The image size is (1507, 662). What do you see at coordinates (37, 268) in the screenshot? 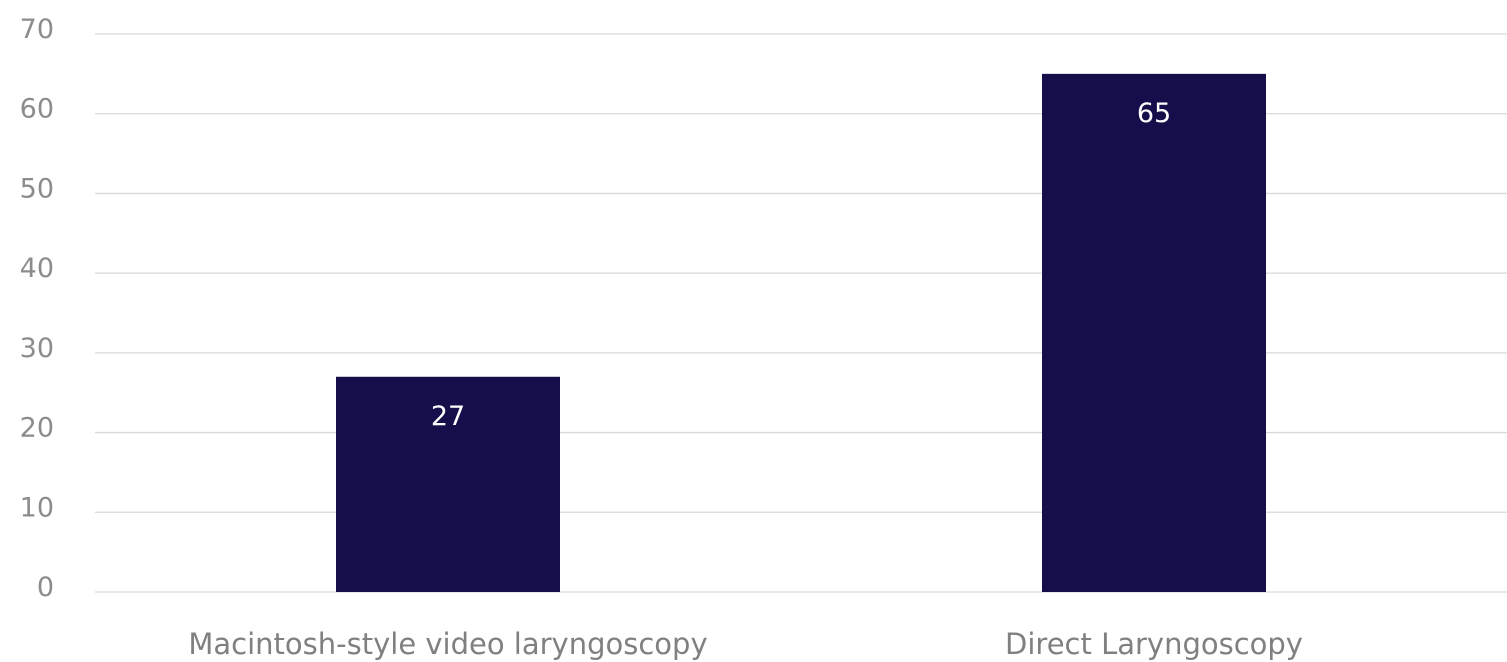
I see `y-tick-label: 40` at bounding box center [37, 268].